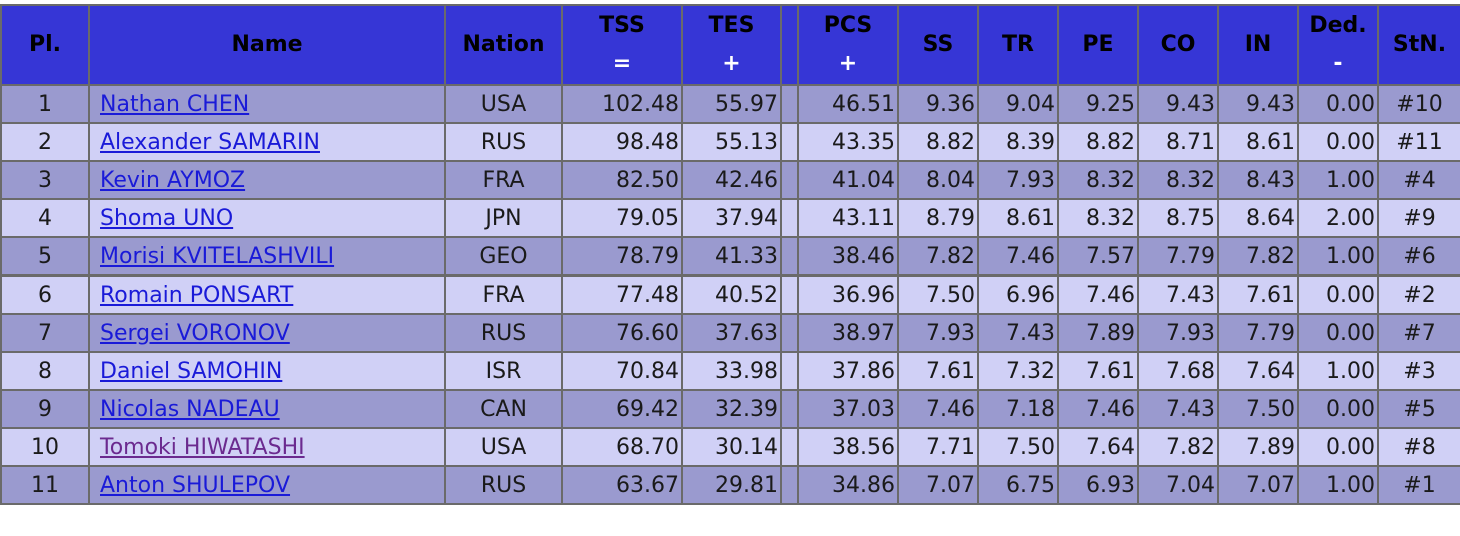  I want to click on tss-cell: 79.05, so click(622, 218).